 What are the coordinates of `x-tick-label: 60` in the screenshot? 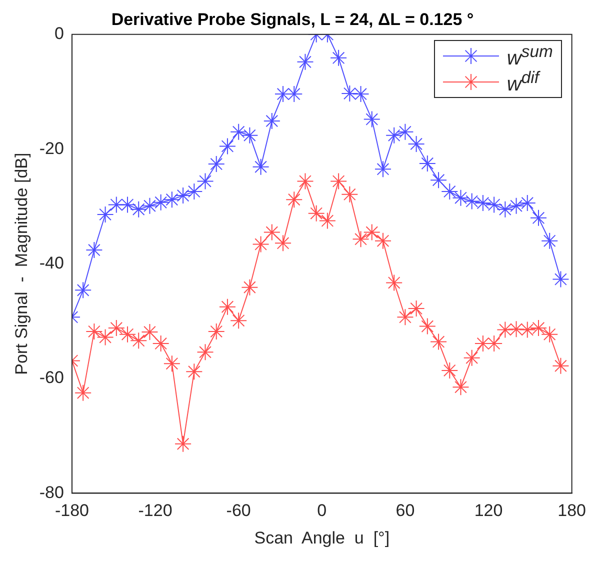 It's located at (405, 510).